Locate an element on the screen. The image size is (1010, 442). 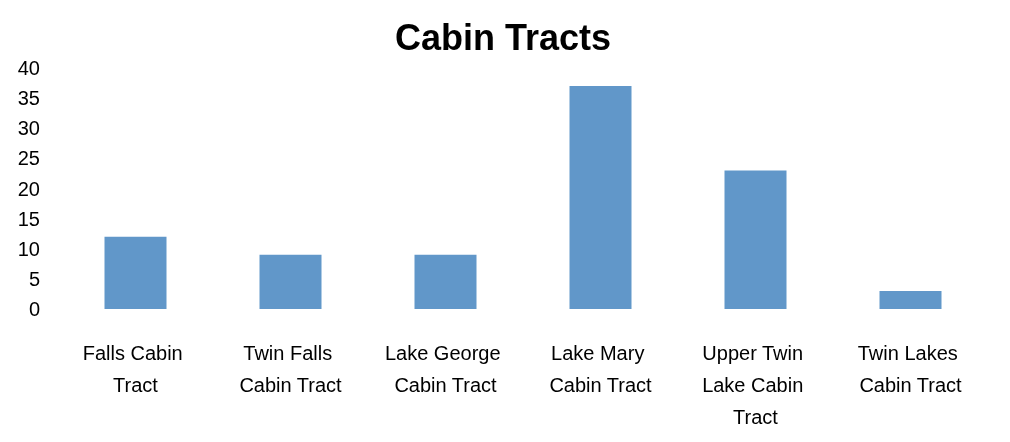
x-tick-label: Twin Falls Cabin Tract is located at coordinates (291, 369).